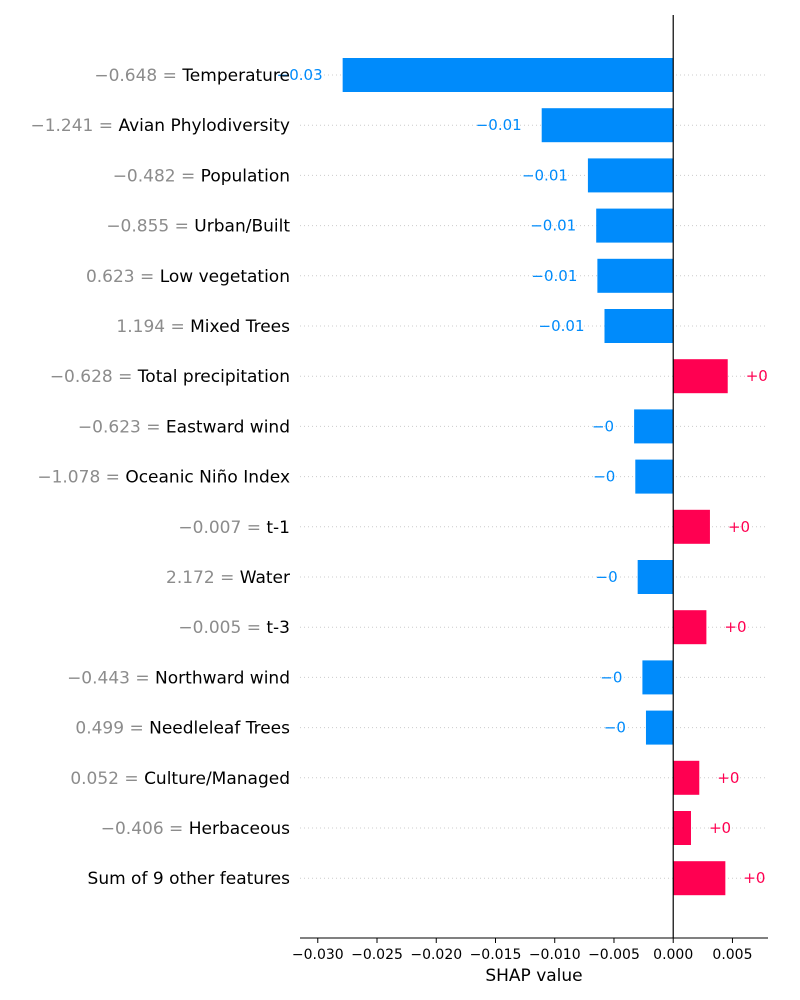 This screenshot has width=800, height=1000. I want to click on feature-label: −0.623 = Eastward wind, so click(184, 427).